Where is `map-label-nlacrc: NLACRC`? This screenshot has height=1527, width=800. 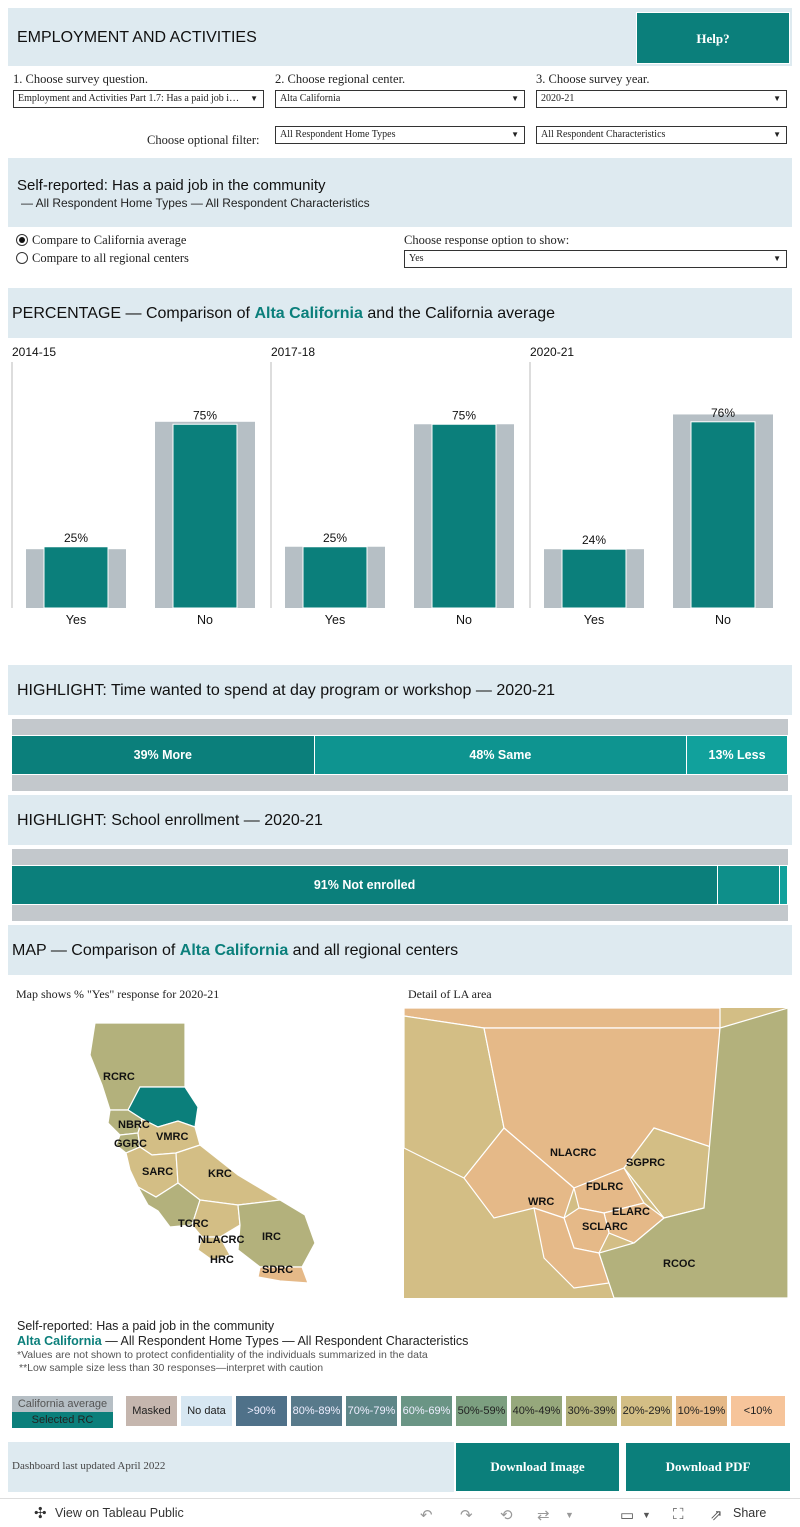 map-label-nlacrc: NLACRC is located at coordinates (221, 1240).